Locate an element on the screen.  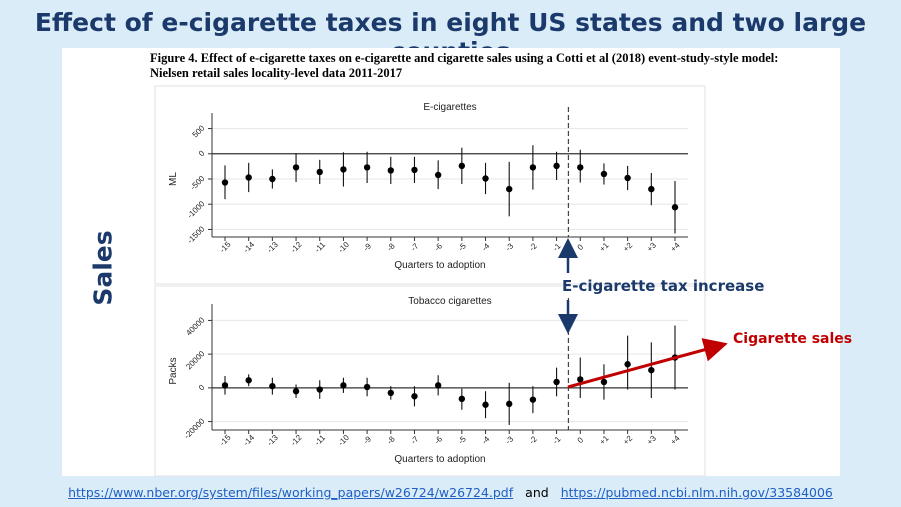
footer-and: and is located at coordinates (537, 492).